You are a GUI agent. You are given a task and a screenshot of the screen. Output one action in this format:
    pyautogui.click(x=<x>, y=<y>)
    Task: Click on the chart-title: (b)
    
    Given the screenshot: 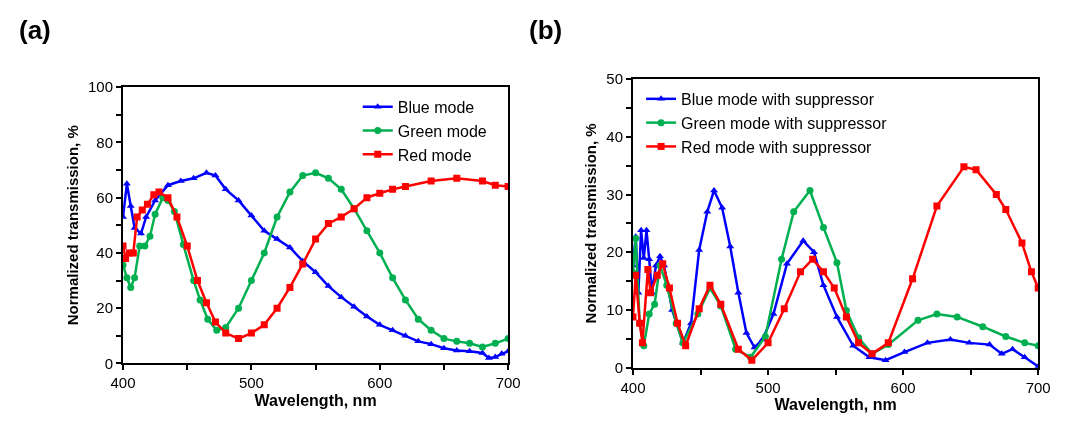 What is the action you would take?
    pyautogui.click(x=546, y=30)
    